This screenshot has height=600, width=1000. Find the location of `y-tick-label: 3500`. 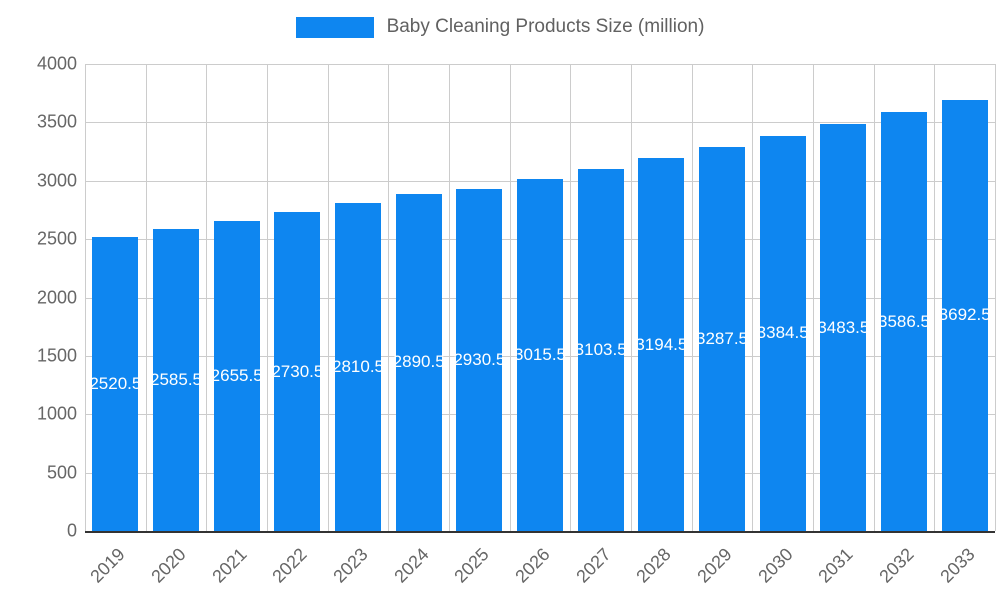

y-tick-label: 3500 is located at coordinates (56, 121).